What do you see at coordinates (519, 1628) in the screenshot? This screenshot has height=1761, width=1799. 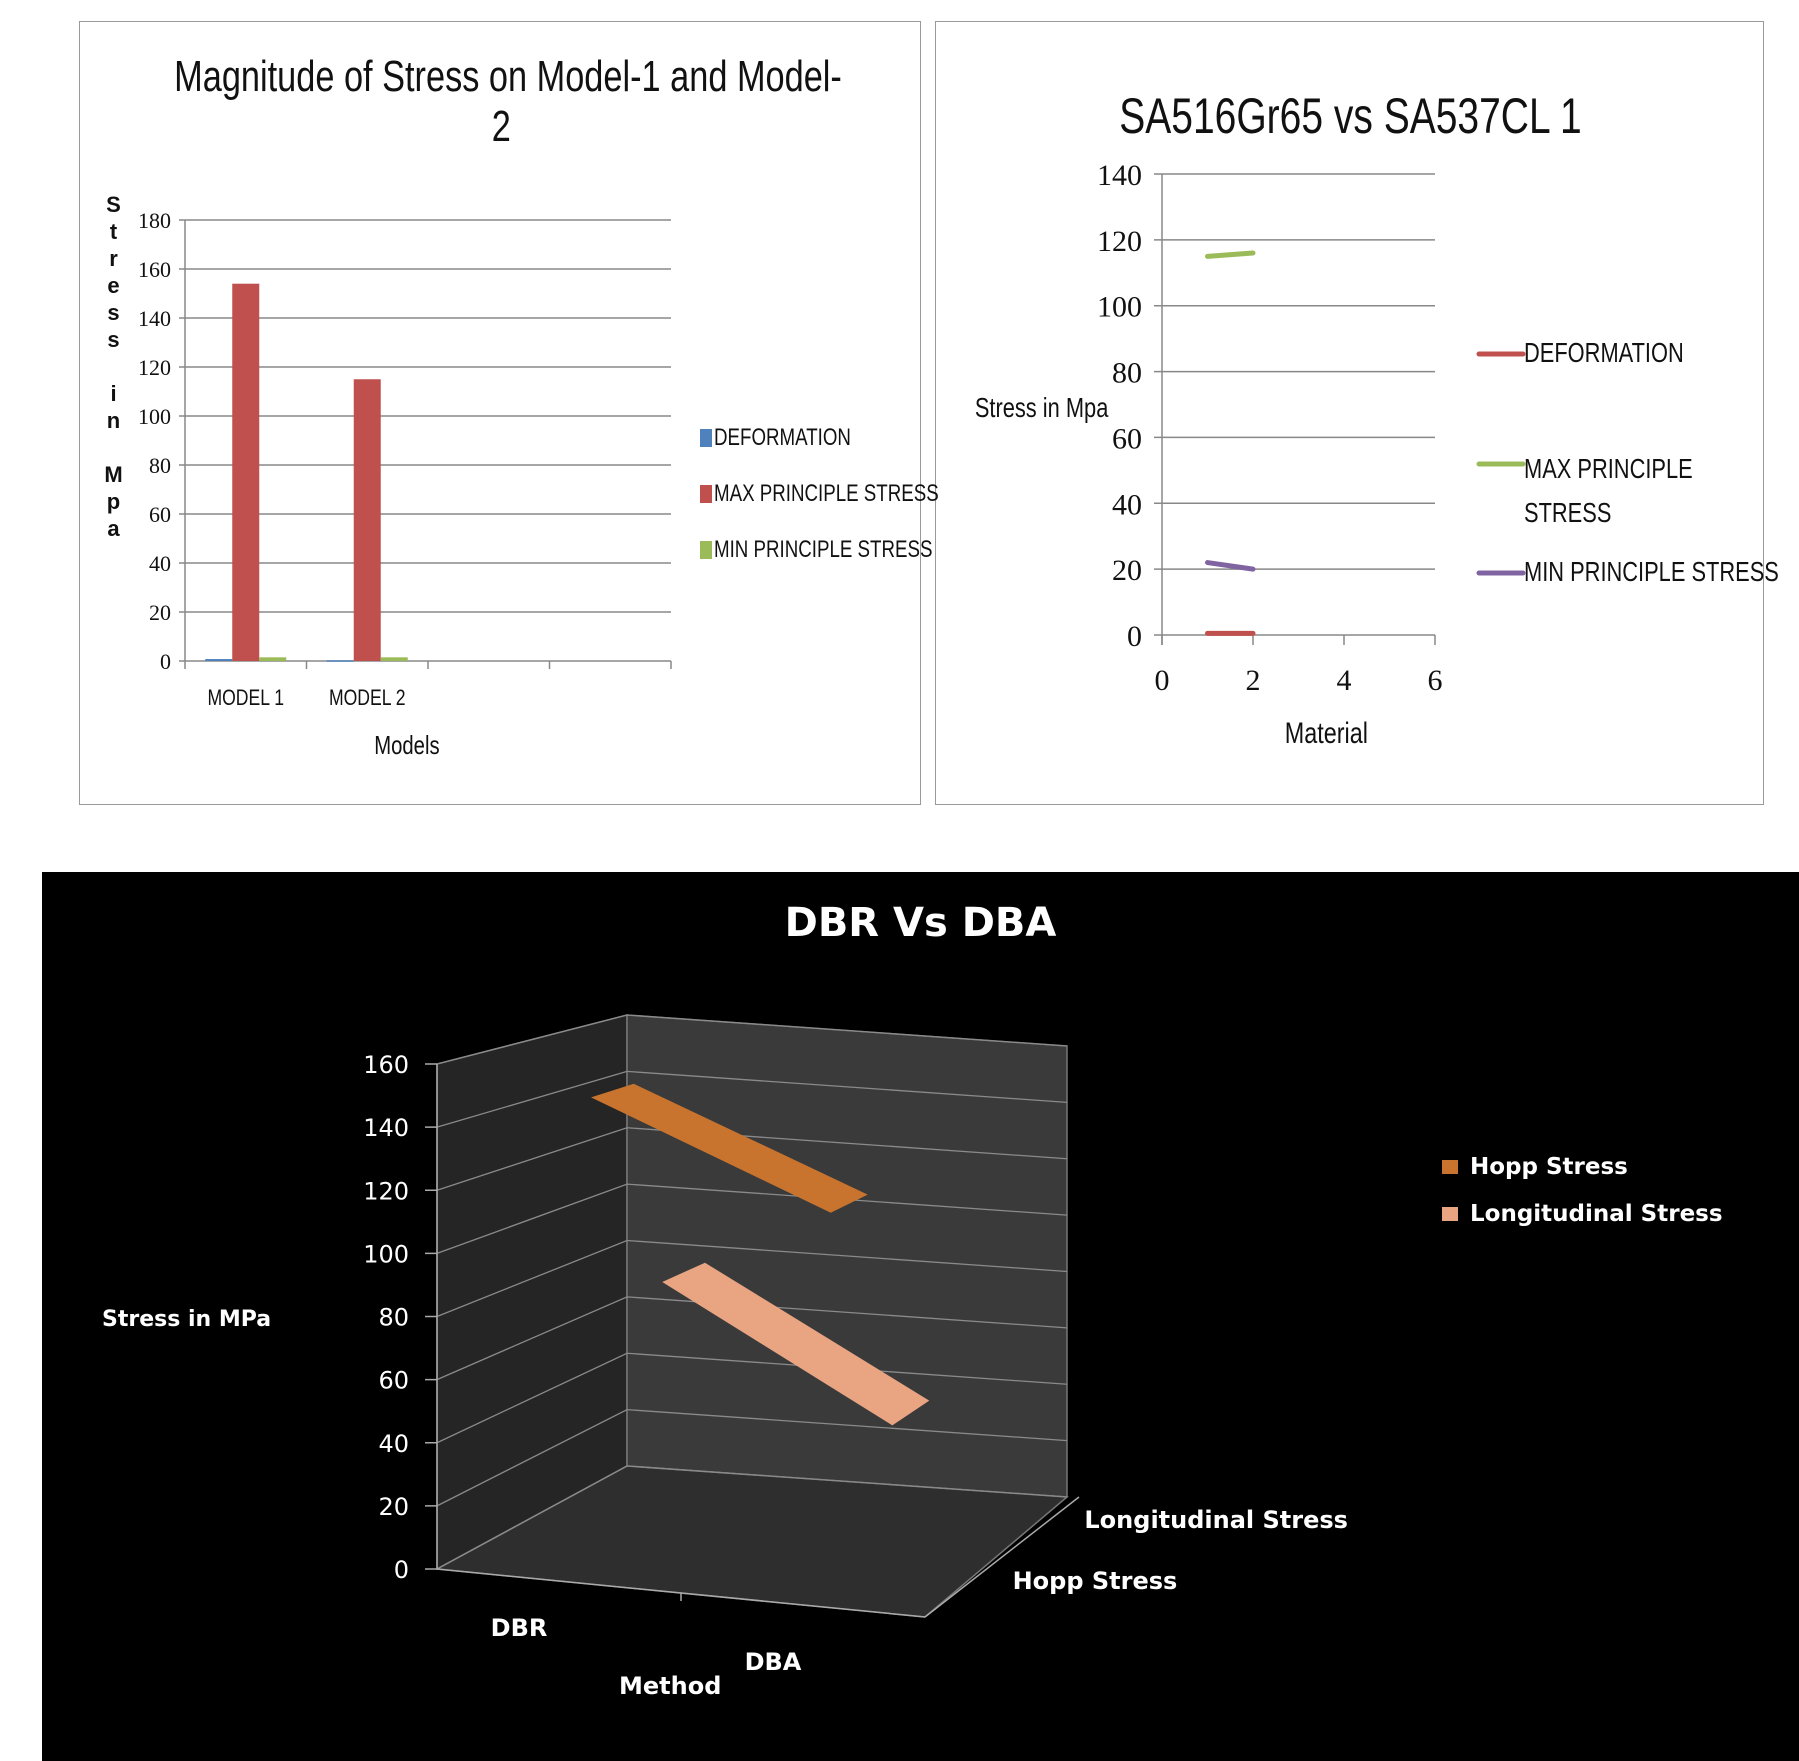 I see `x-tick-label: DBR` at bounding box center [519, 1628].